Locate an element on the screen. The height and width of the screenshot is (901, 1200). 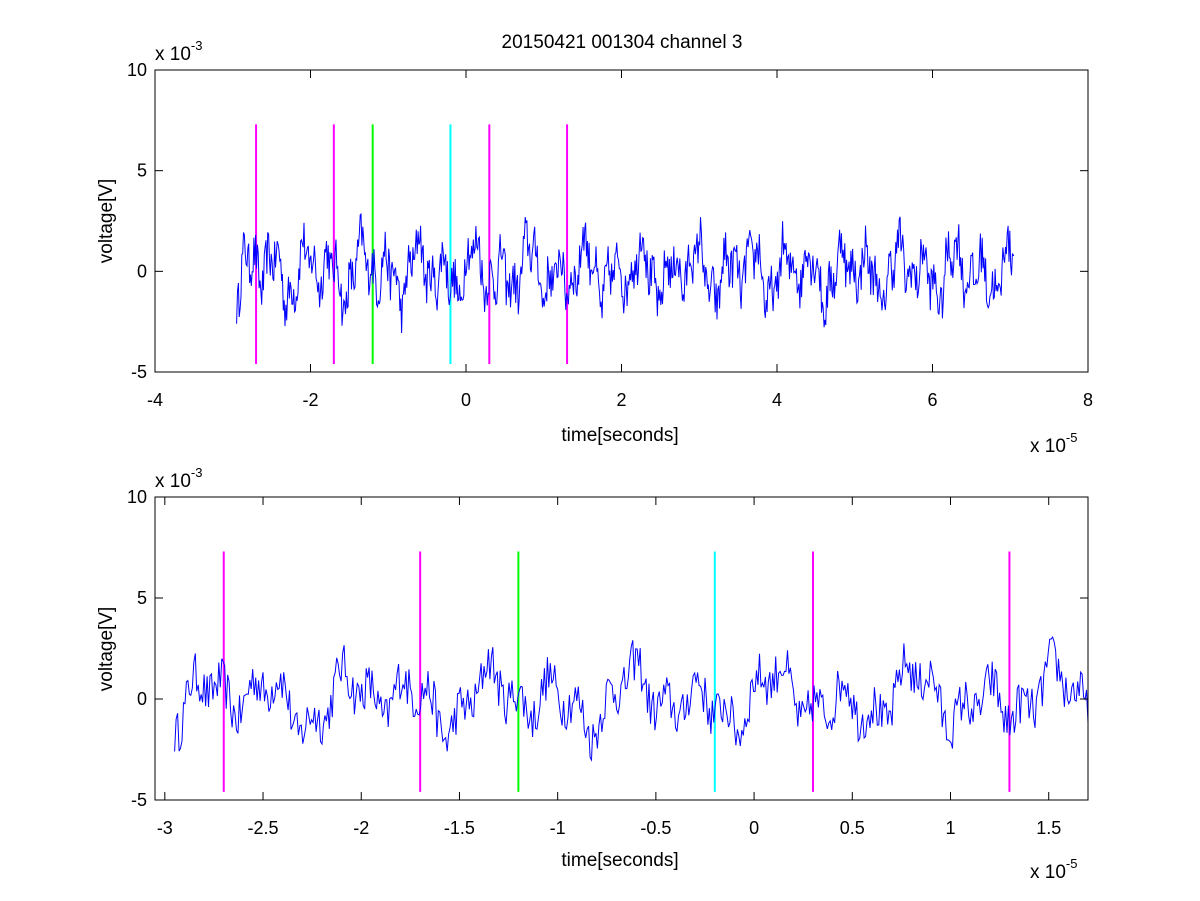
x-tick-label: 2 is located at coordinates (621, 400).